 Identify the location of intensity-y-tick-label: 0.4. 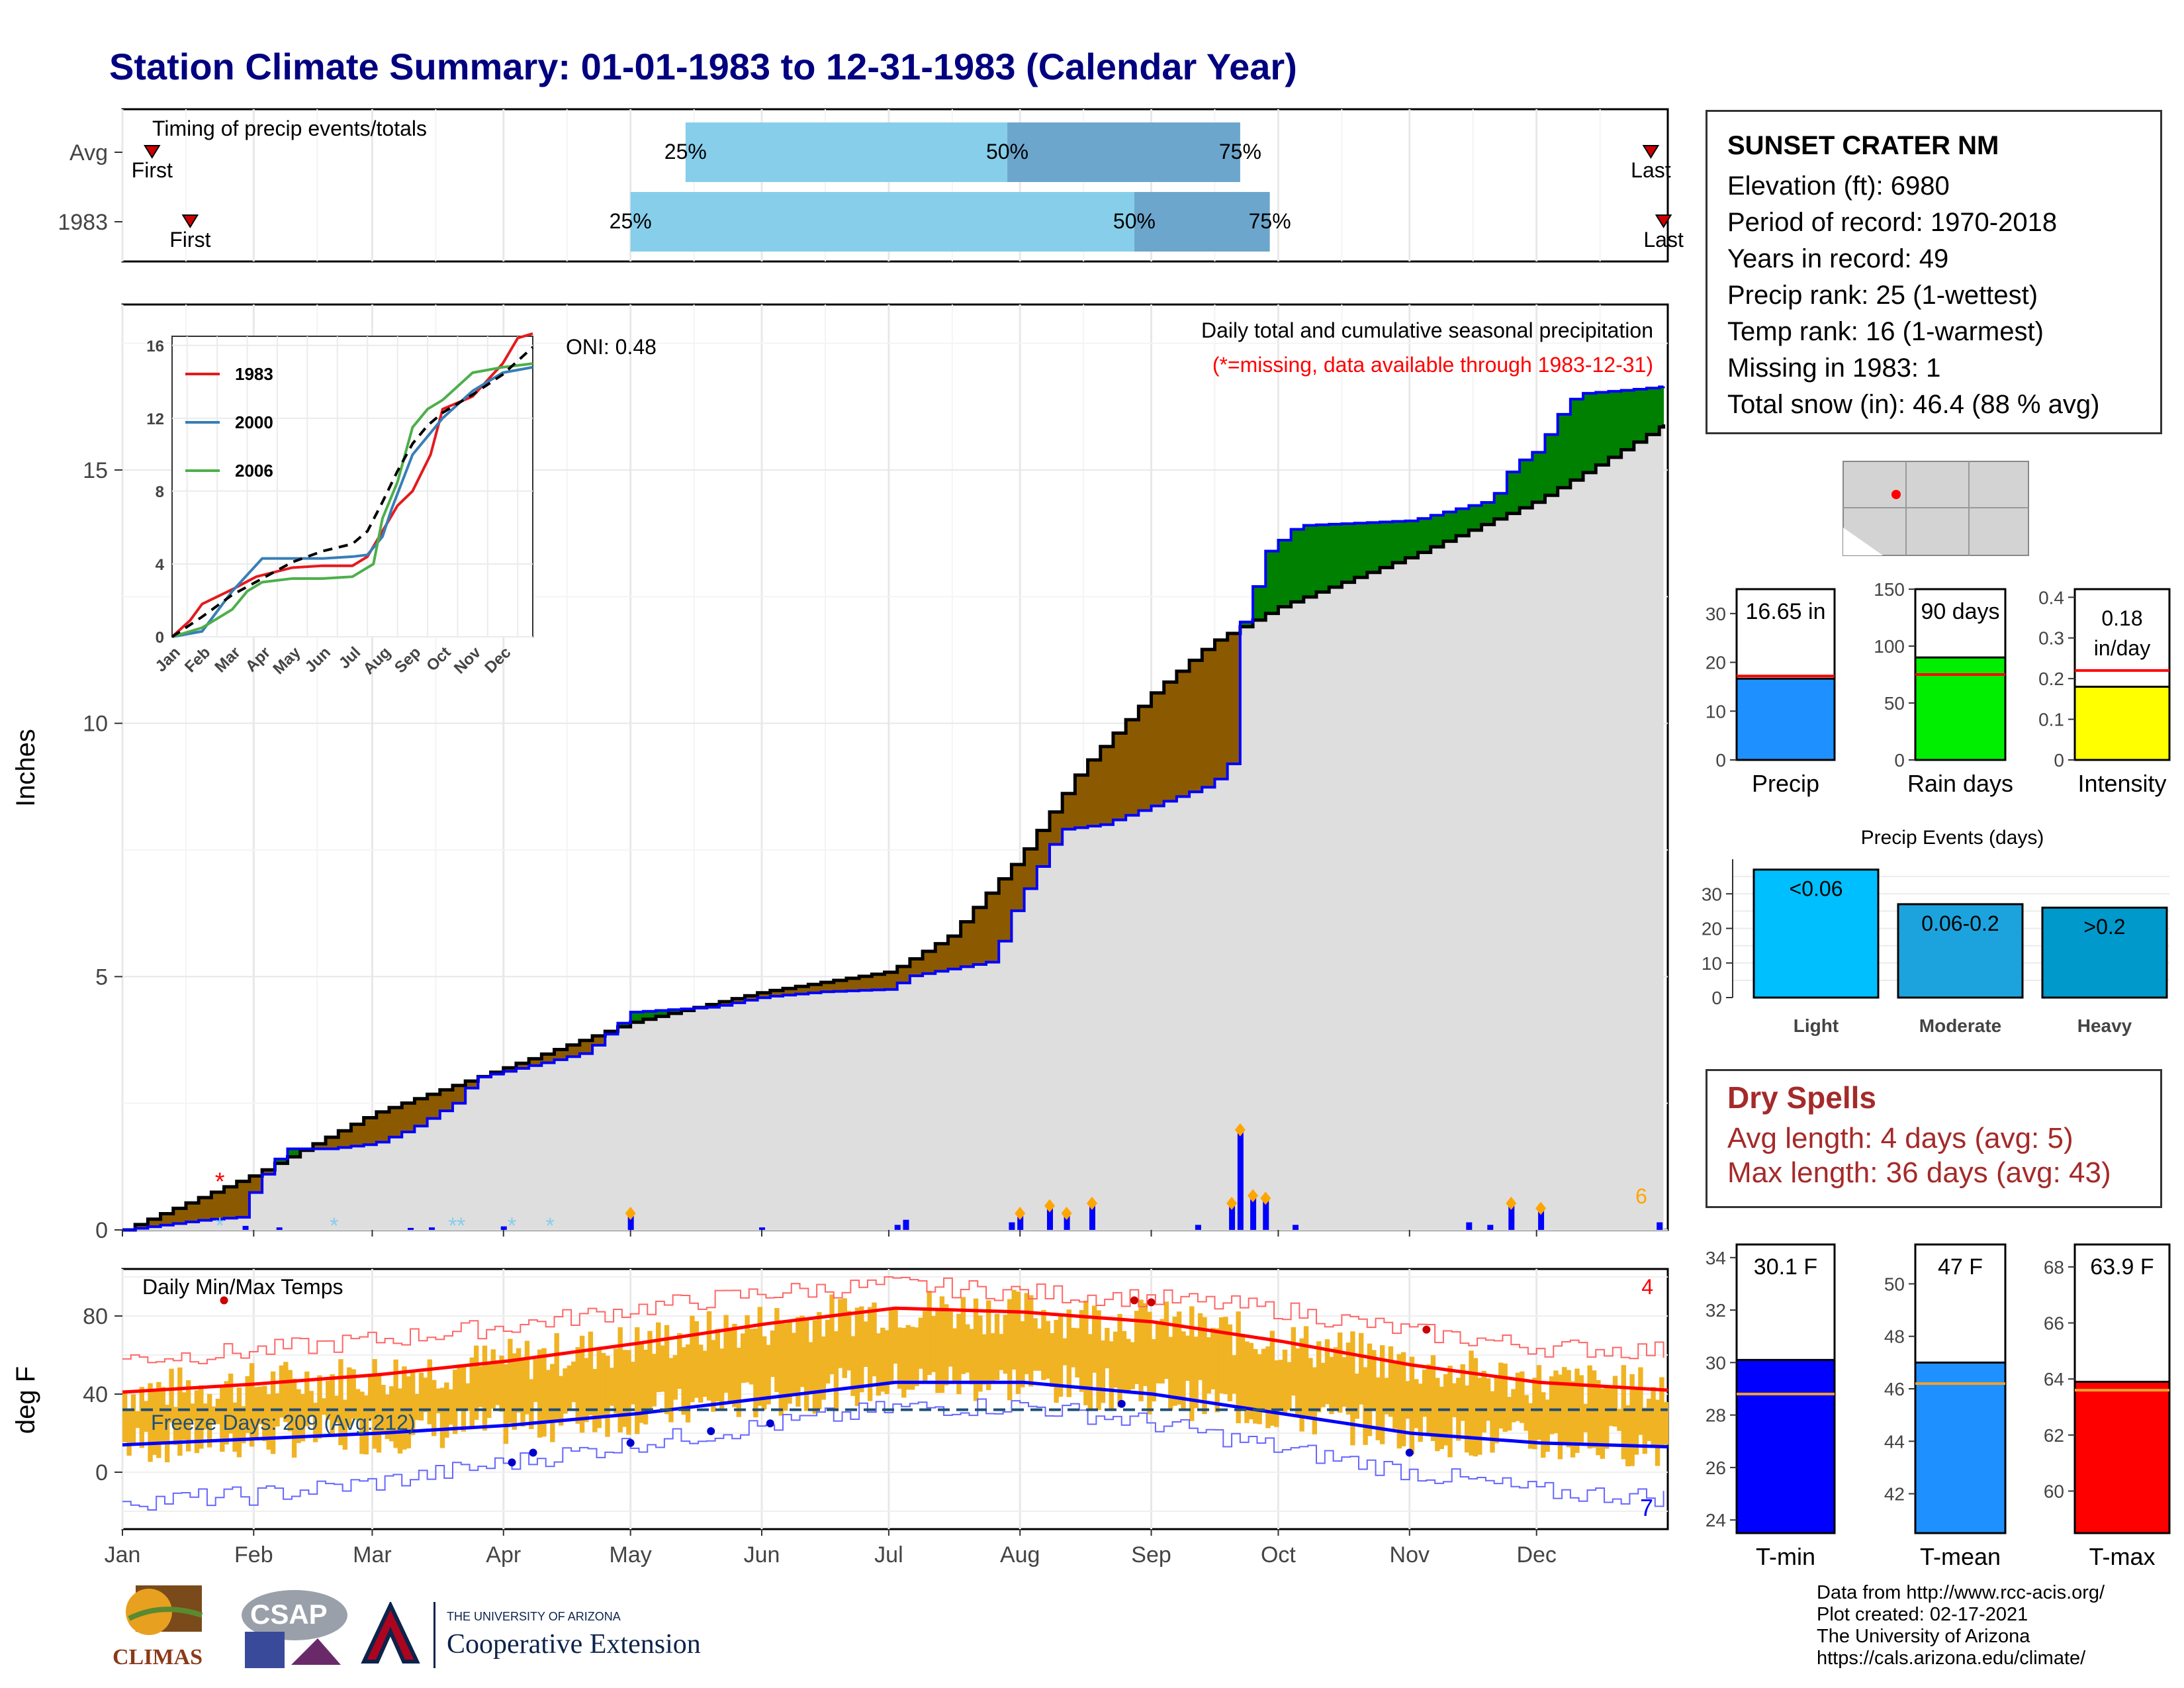
(2051, 597).